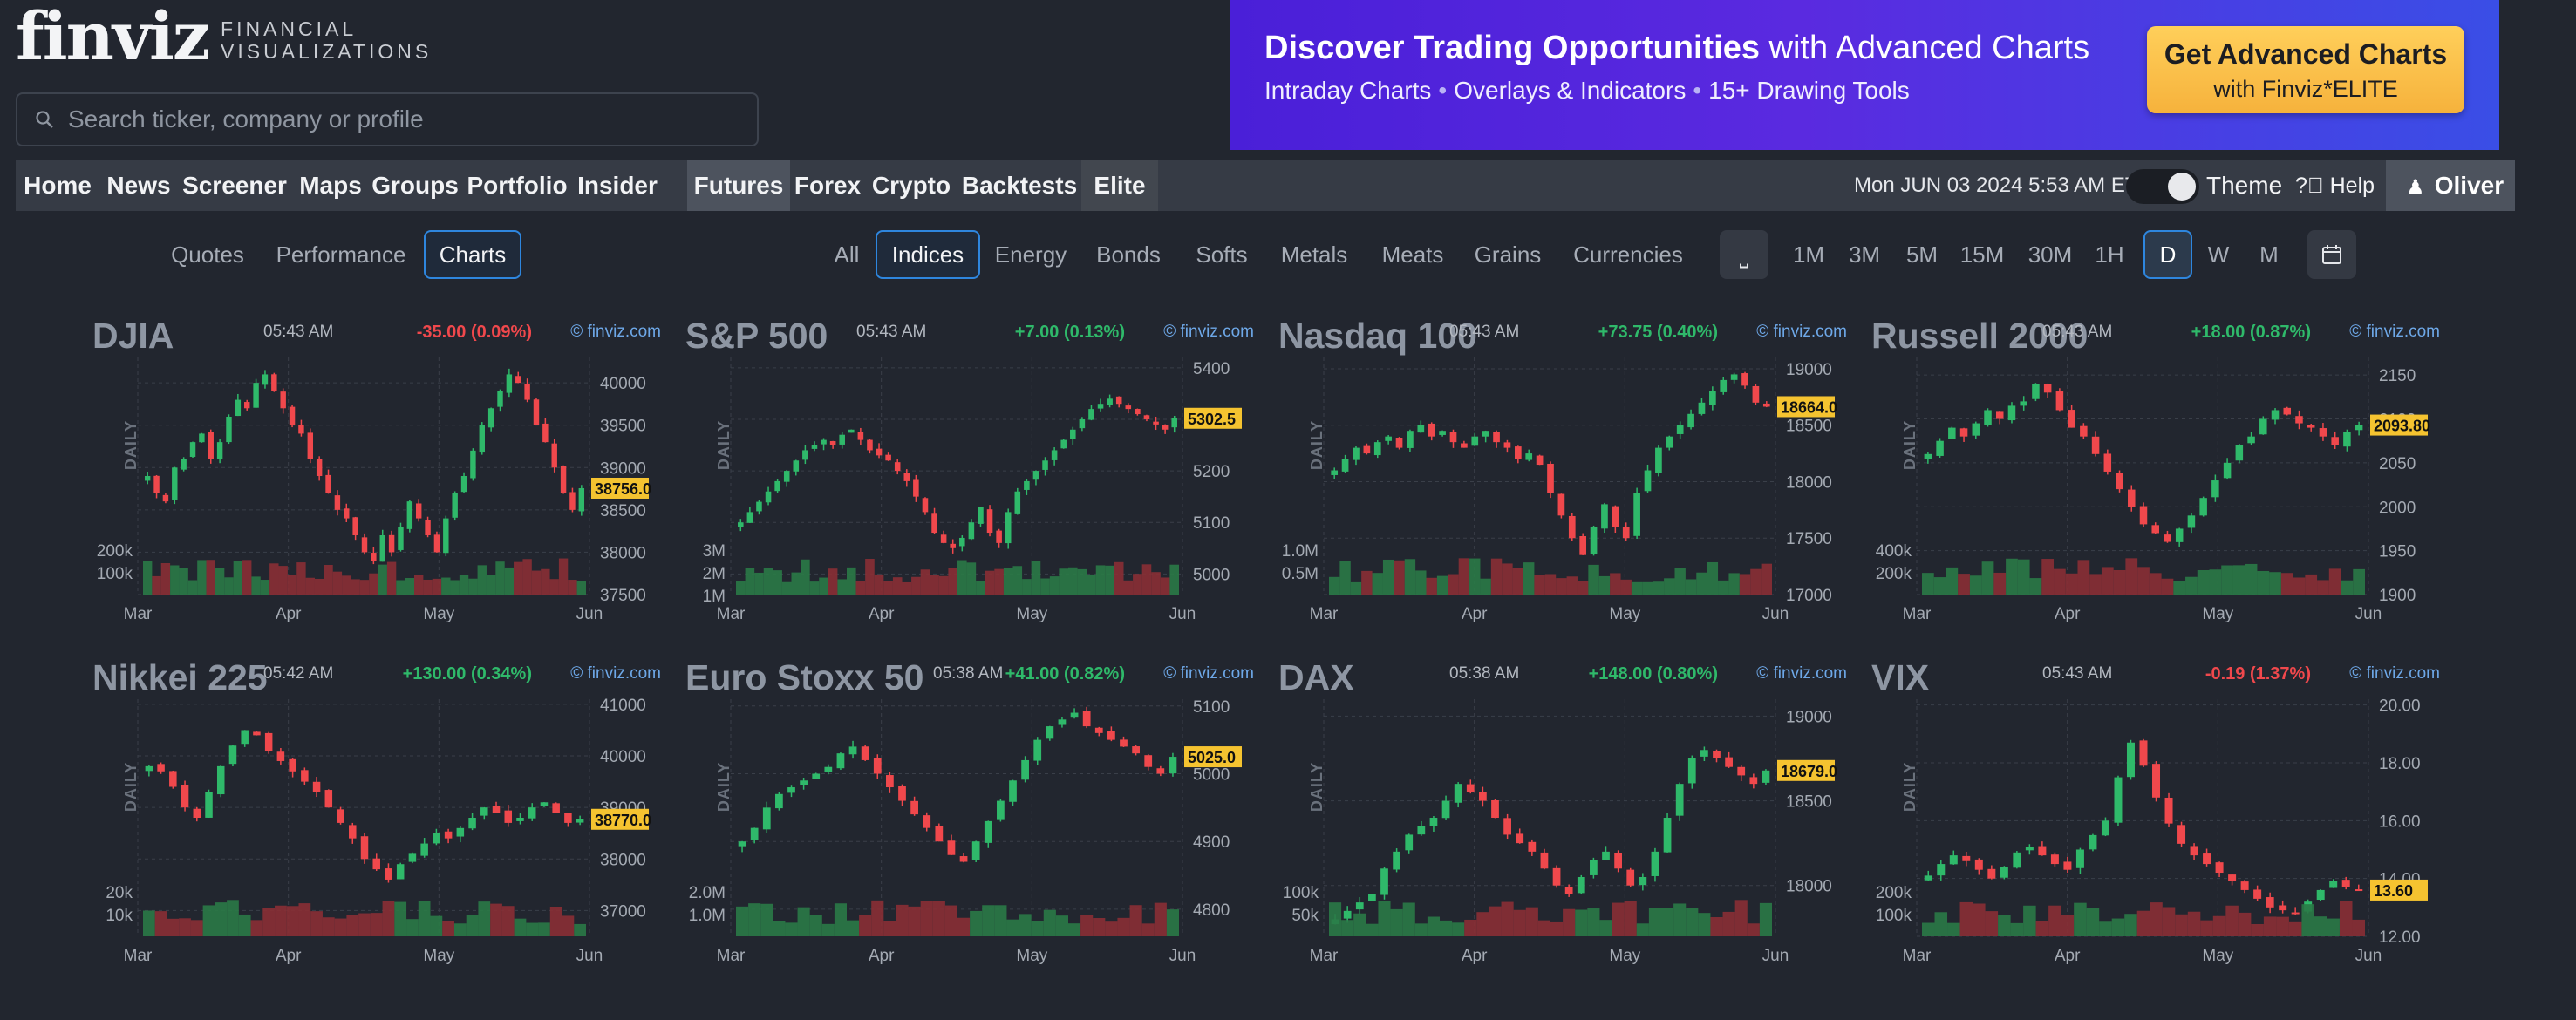 The height and width of the screenshot is (1020, 2576). Describe the element at coordinates (2269, 254) in the screenshot. I see `tf-monthly: M` at that location.